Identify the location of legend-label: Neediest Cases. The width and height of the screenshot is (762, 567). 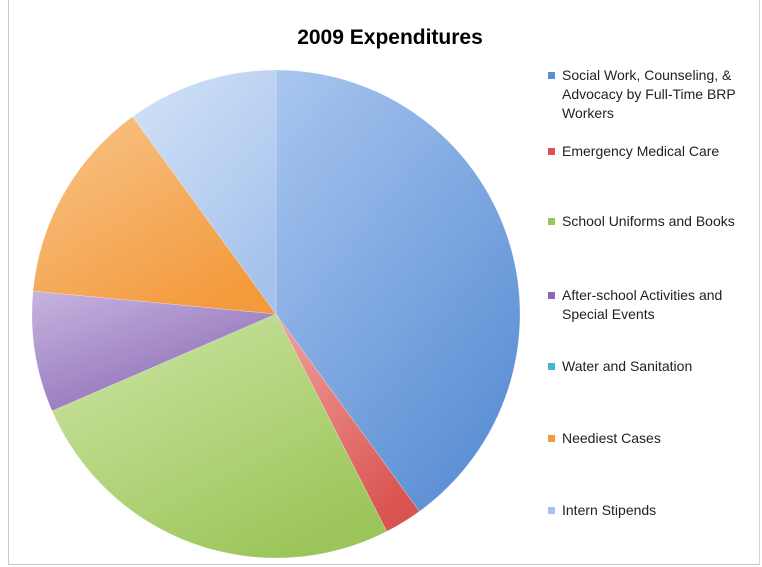
(611, 438).